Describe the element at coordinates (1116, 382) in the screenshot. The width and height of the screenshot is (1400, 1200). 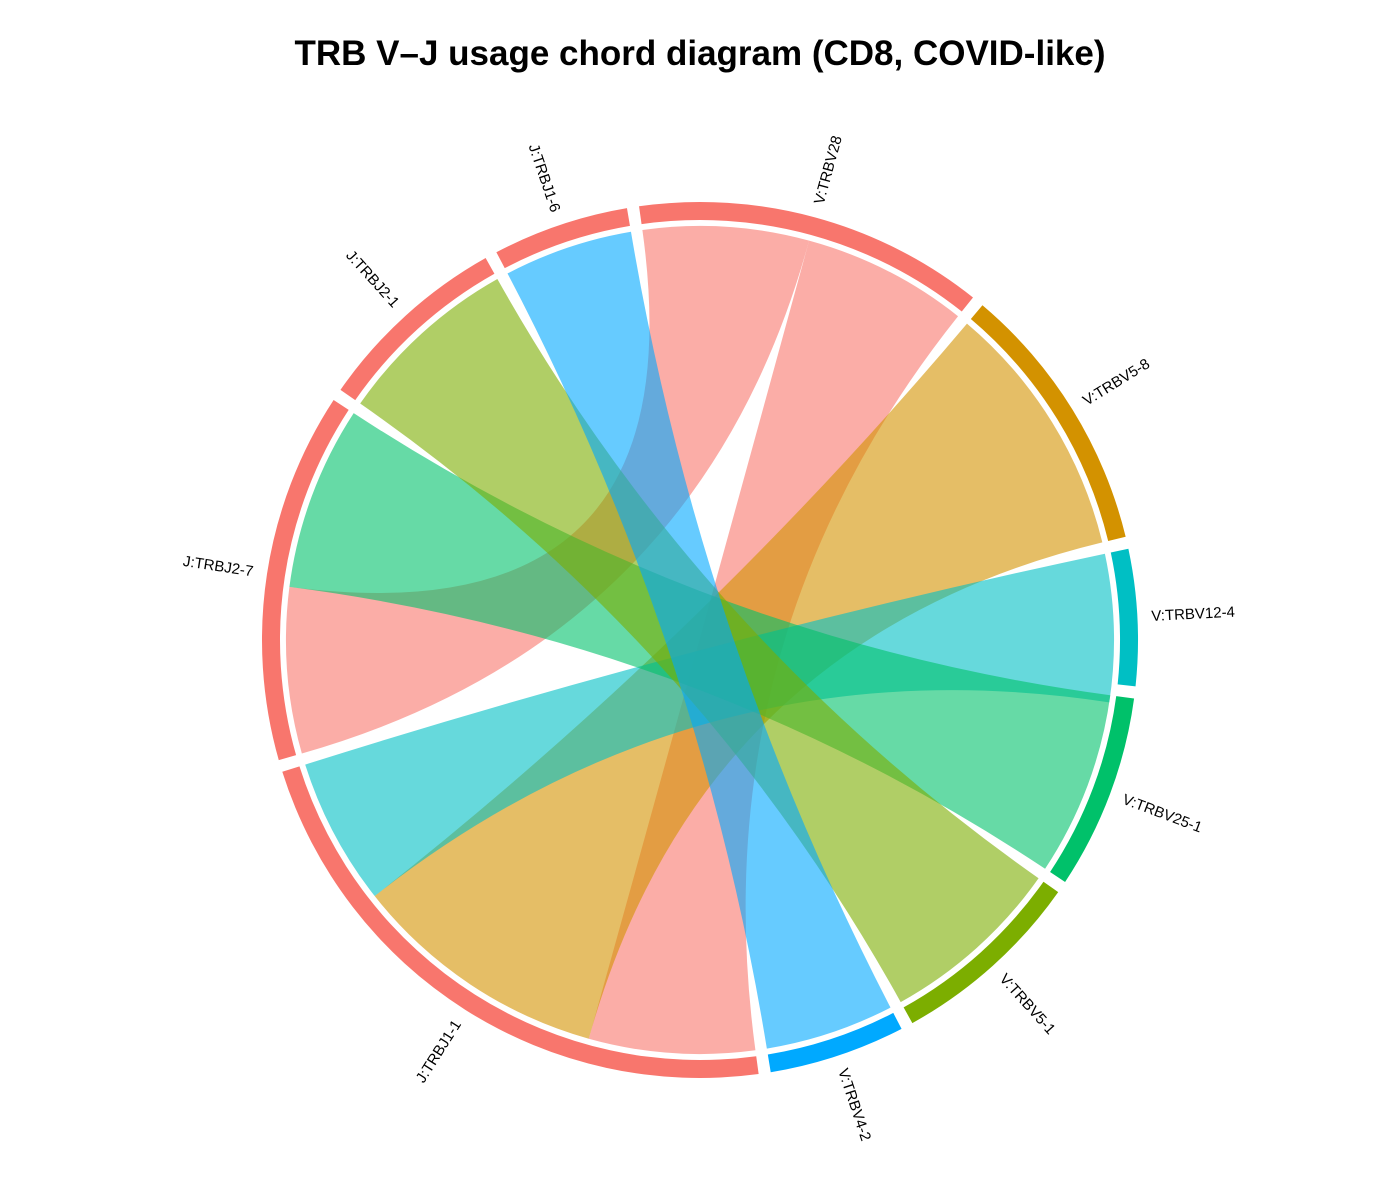
I see `sector-label-v-trbv5-8: V:TRBV5-8` at that location.